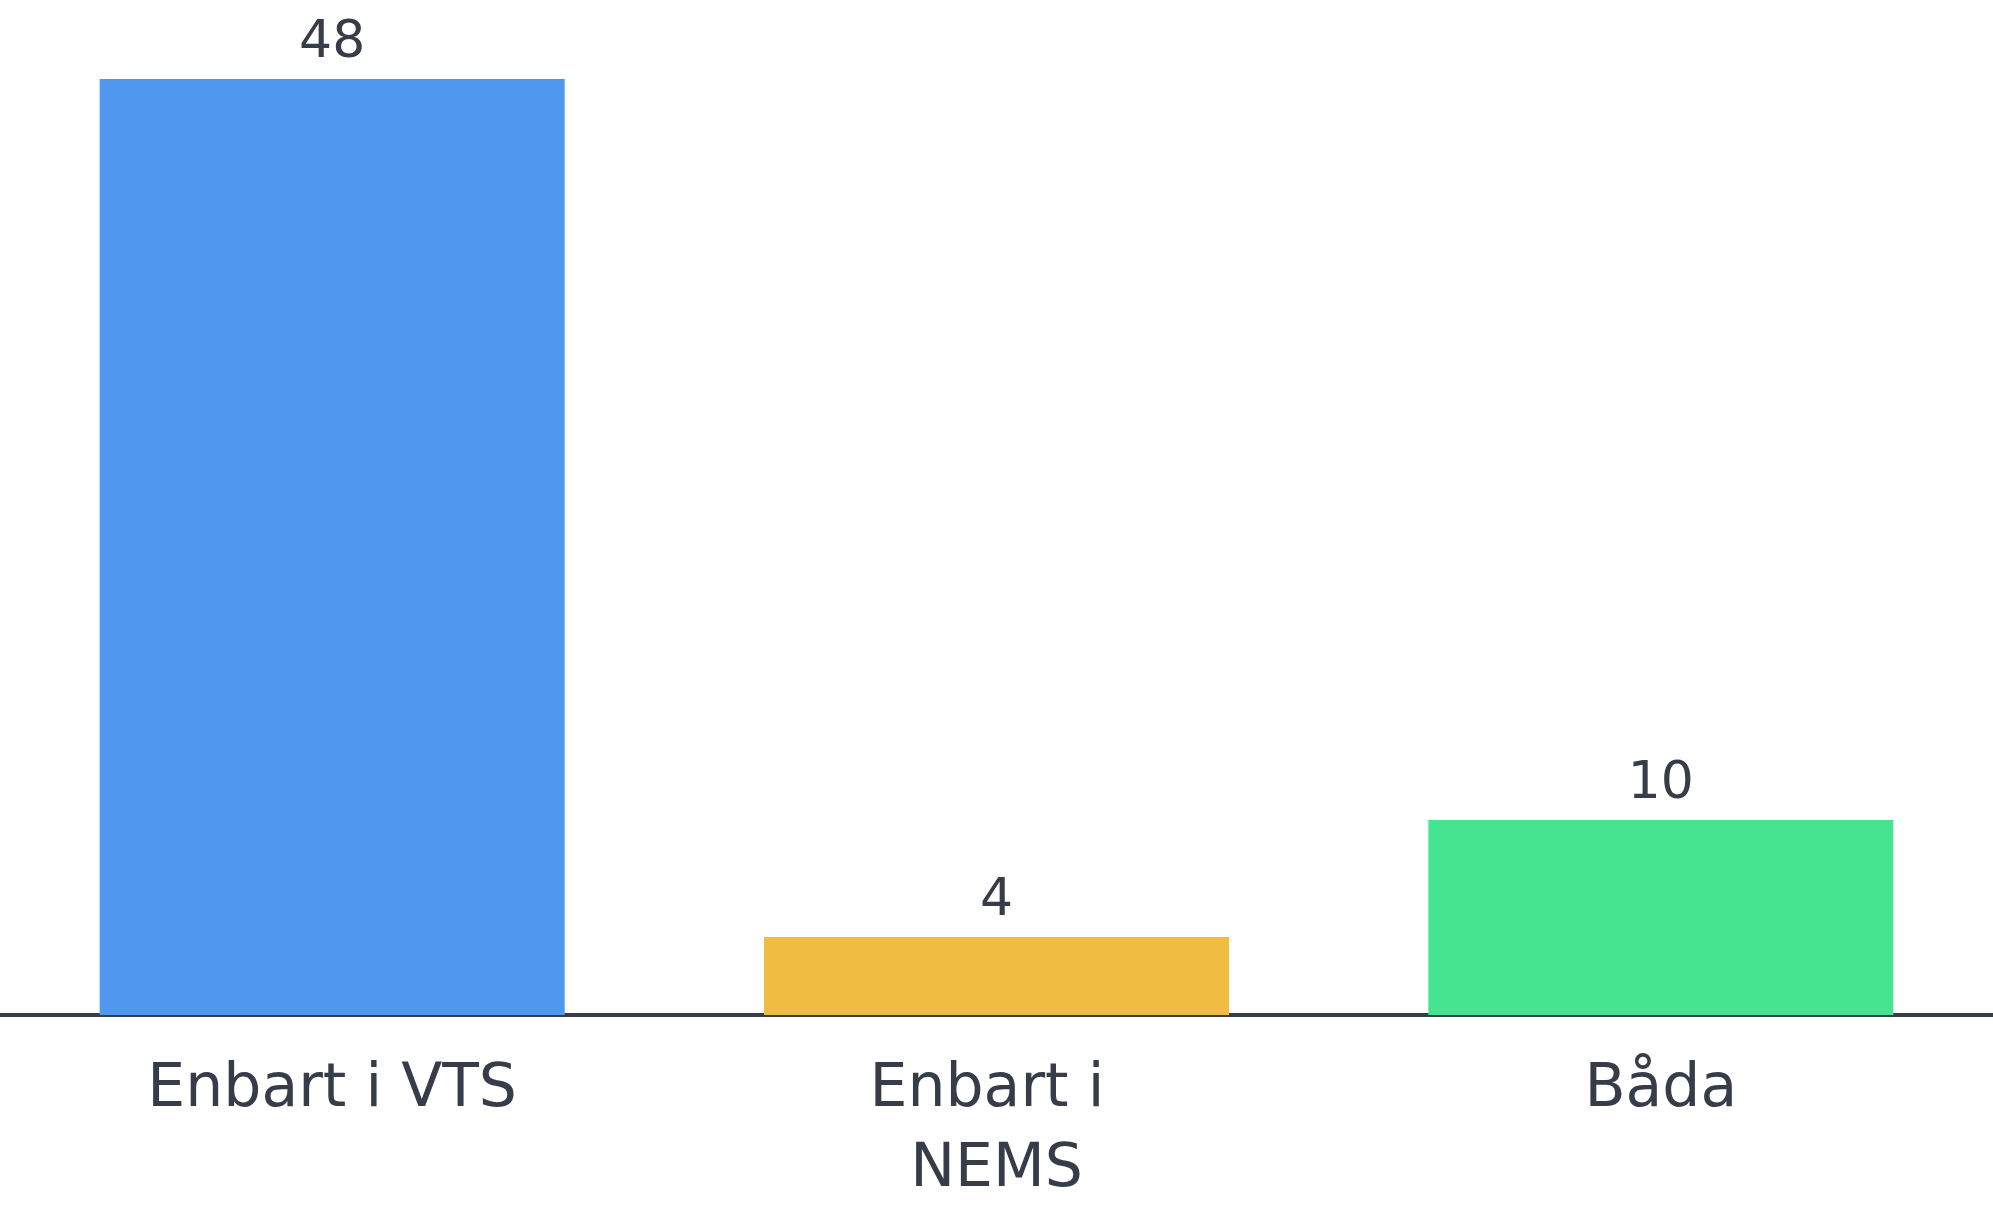  What do you see at coordinates (996, 1125) in the screenshot?
I see `x-tick-label: Enbart i NEMS` at bounding box center [996, 1125].